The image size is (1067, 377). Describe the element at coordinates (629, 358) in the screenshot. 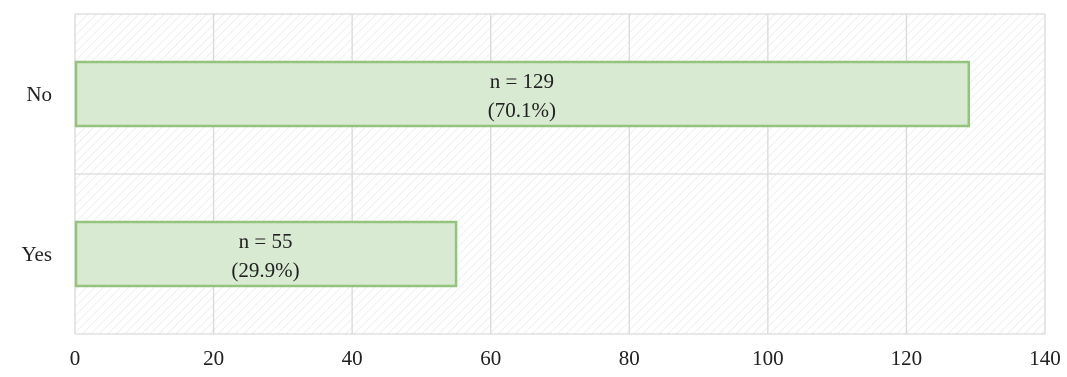

I see `x-tick-label: 80` at that location.